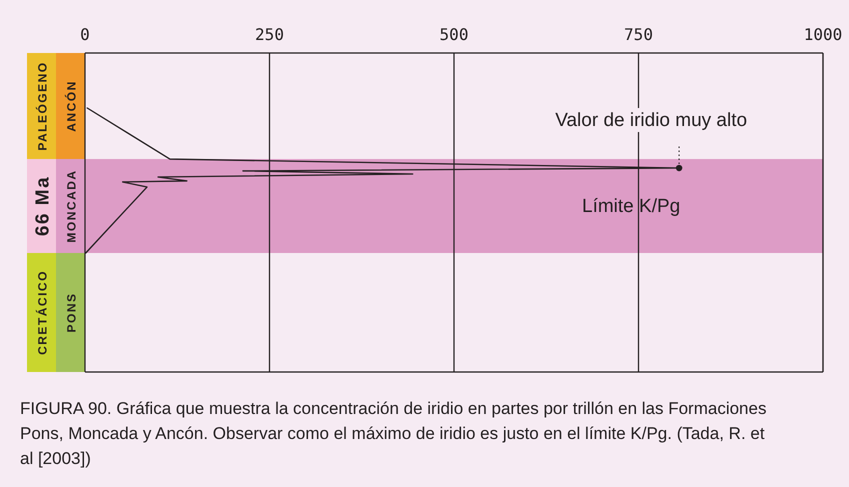  I want to click on x-tick-label: 1000, so click(823, 34).